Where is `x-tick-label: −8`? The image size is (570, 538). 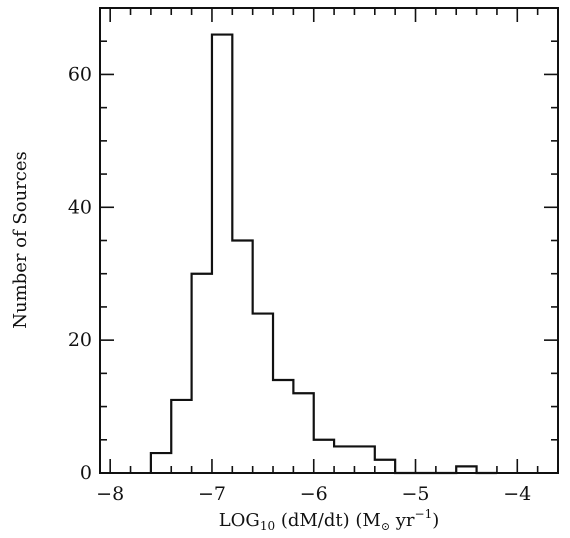
x-tick-label: −8 is located at coordinates (110, 494).